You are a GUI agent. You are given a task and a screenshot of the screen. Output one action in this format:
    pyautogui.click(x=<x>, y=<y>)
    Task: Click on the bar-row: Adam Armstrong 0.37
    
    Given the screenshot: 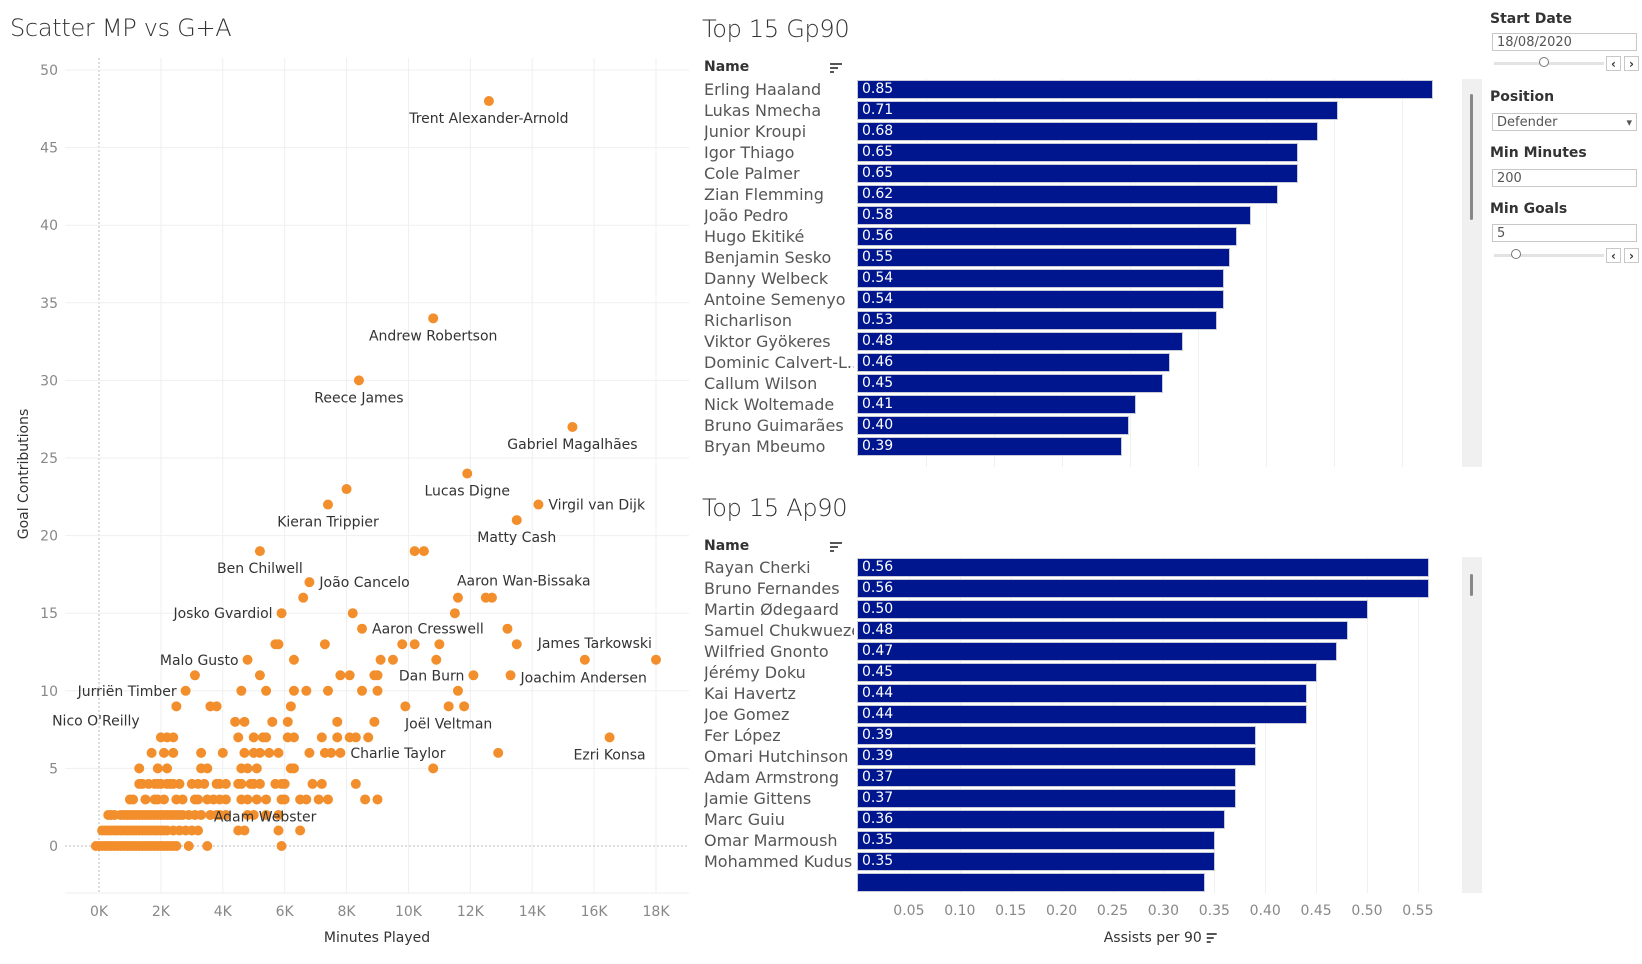 What is the action you would take?
    pyautogui.click(x=1081, y=778)
    